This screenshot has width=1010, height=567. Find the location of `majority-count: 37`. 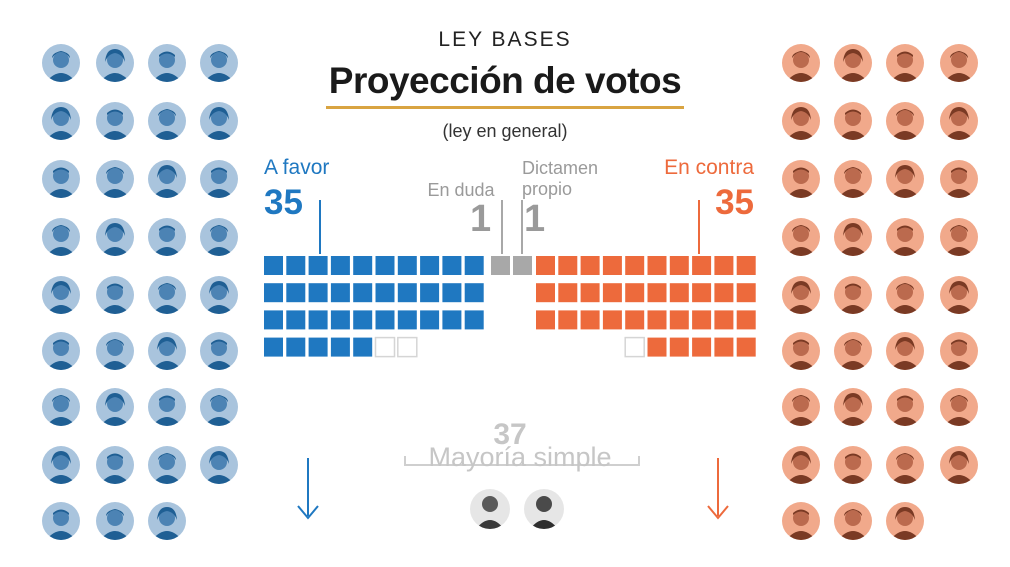

majority-count: 37 is located at coordinates (510, 434).